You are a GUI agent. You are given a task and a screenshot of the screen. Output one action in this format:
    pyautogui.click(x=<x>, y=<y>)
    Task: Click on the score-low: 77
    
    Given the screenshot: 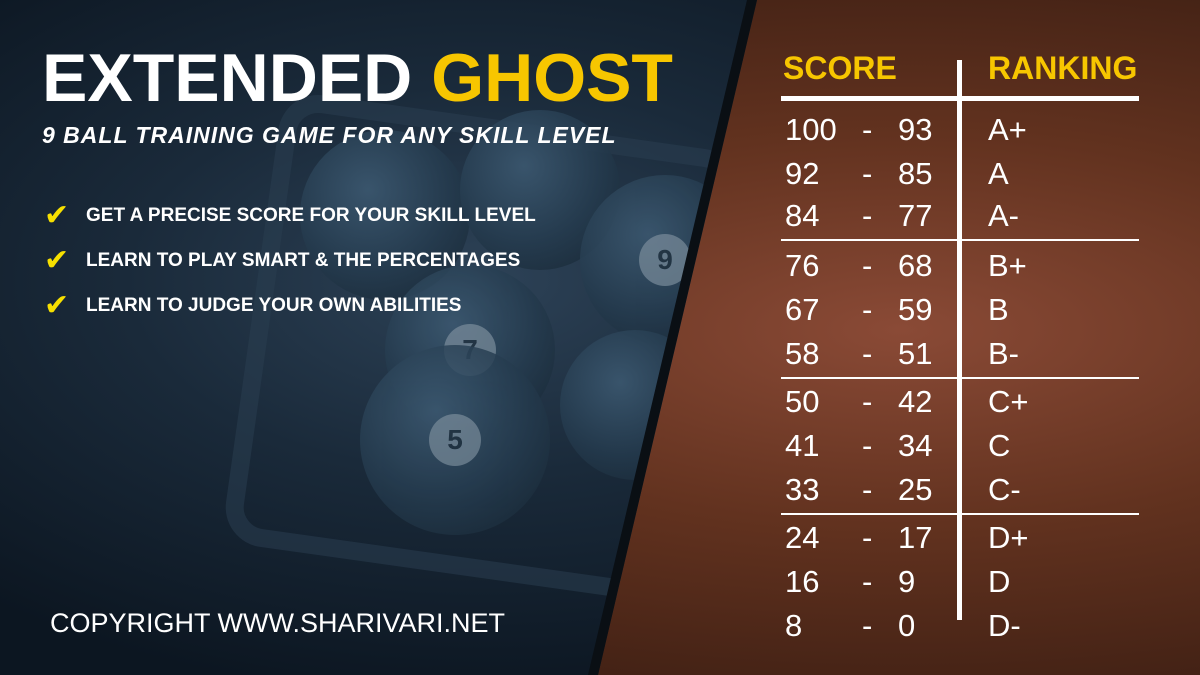 What is the action you would take?
    pyautogui.click(x=915, y=215)
    